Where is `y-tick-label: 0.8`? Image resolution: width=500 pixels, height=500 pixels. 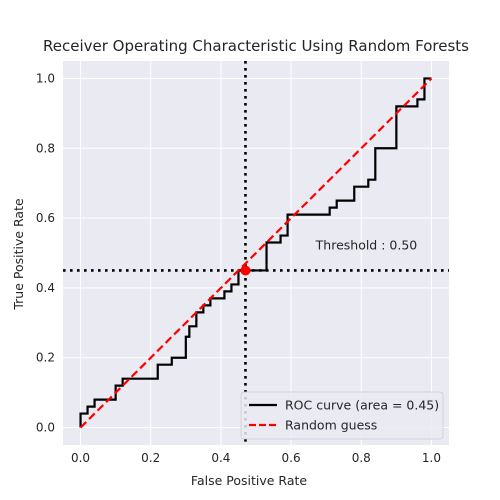
y-tick-label: 0.8 is located at coordinates (45, 148).